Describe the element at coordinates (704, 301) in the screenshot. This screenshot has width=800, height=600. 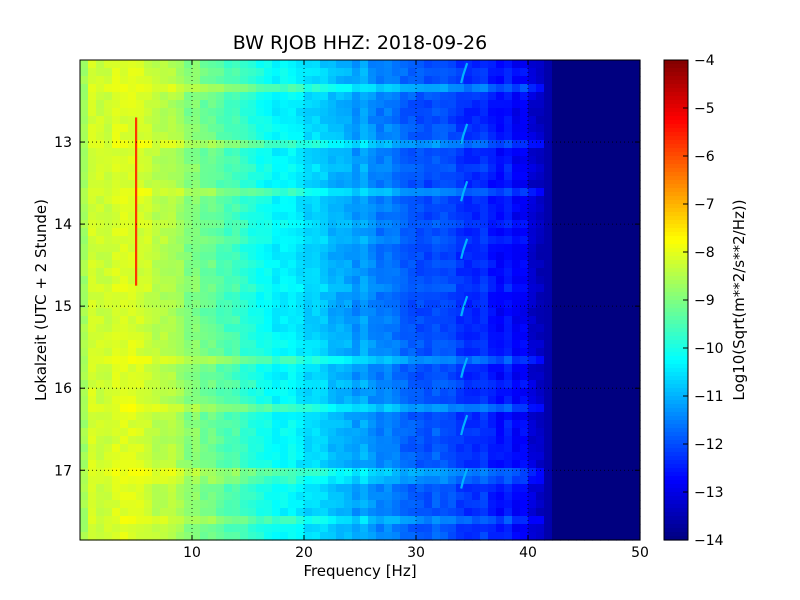
I see `colorbar-tick-label: −9` at that location.